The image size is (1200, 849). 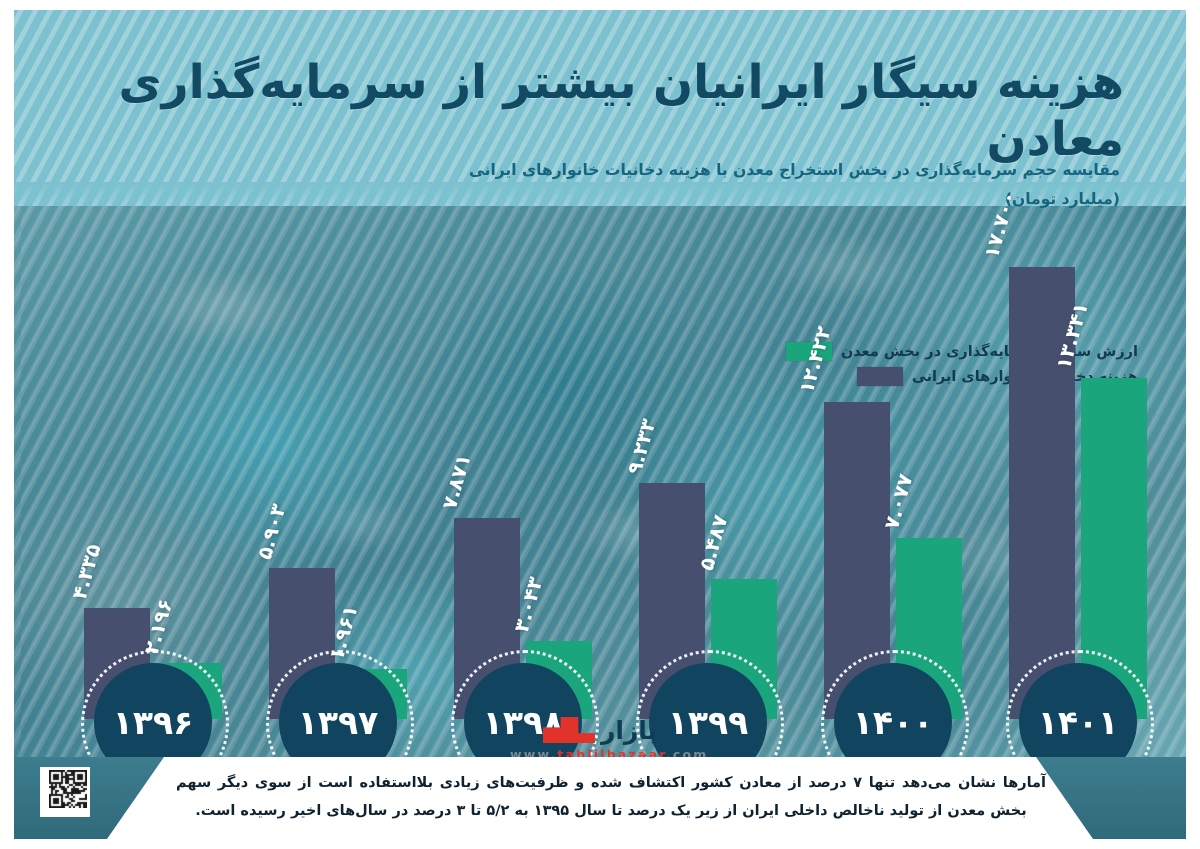 What do you see at coordinates (1062, 198) in the screenshot?
I see `unit-label: (میلیارد تومان)` at bounding box center [1062, 198].